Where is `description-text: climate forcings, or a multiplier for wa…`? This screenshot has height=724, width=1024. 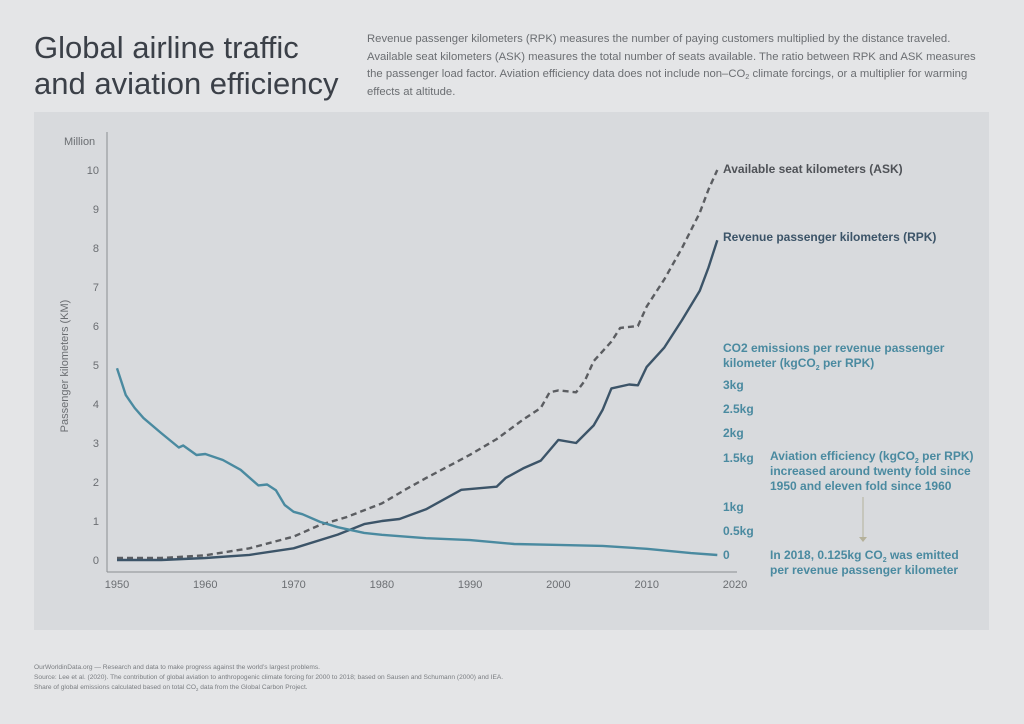
description-text: climate forcings, or a multiplier for wa… is located at coordinates (667, 83).